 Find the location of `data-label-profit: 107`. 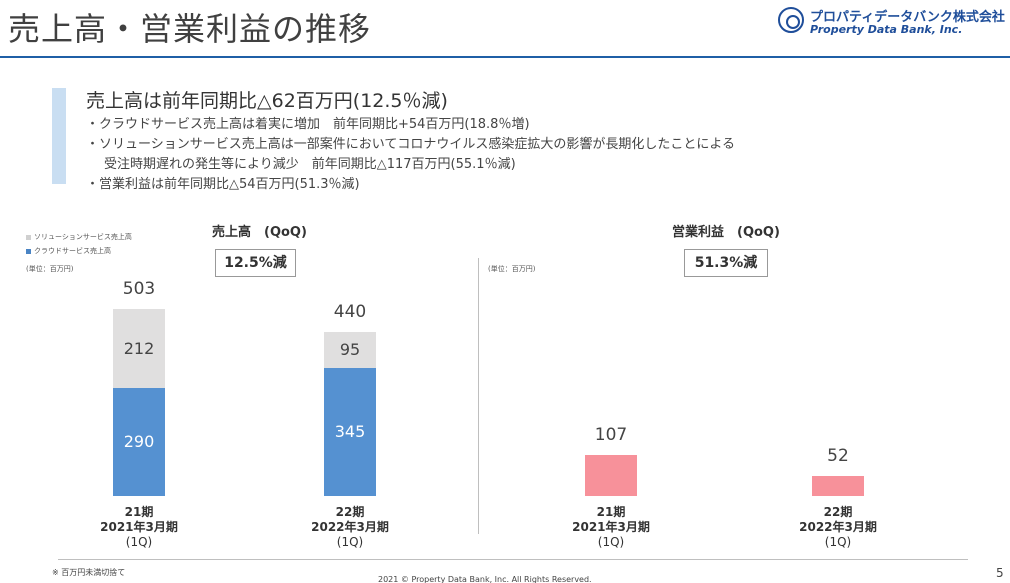

data-label-profit: 107 is located at coordinates (611, 435).